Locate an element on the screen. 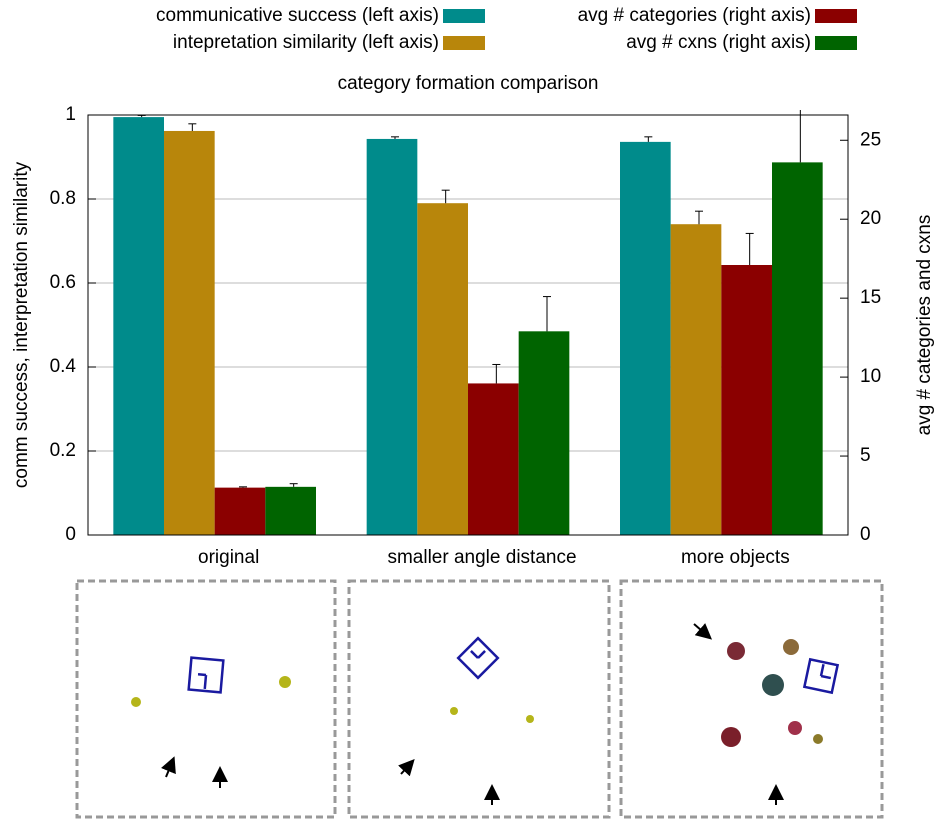 This screenshot has width=943, height=819. y-axis-label: comm success, interpretation similarity is located at coordinates (21, 324).